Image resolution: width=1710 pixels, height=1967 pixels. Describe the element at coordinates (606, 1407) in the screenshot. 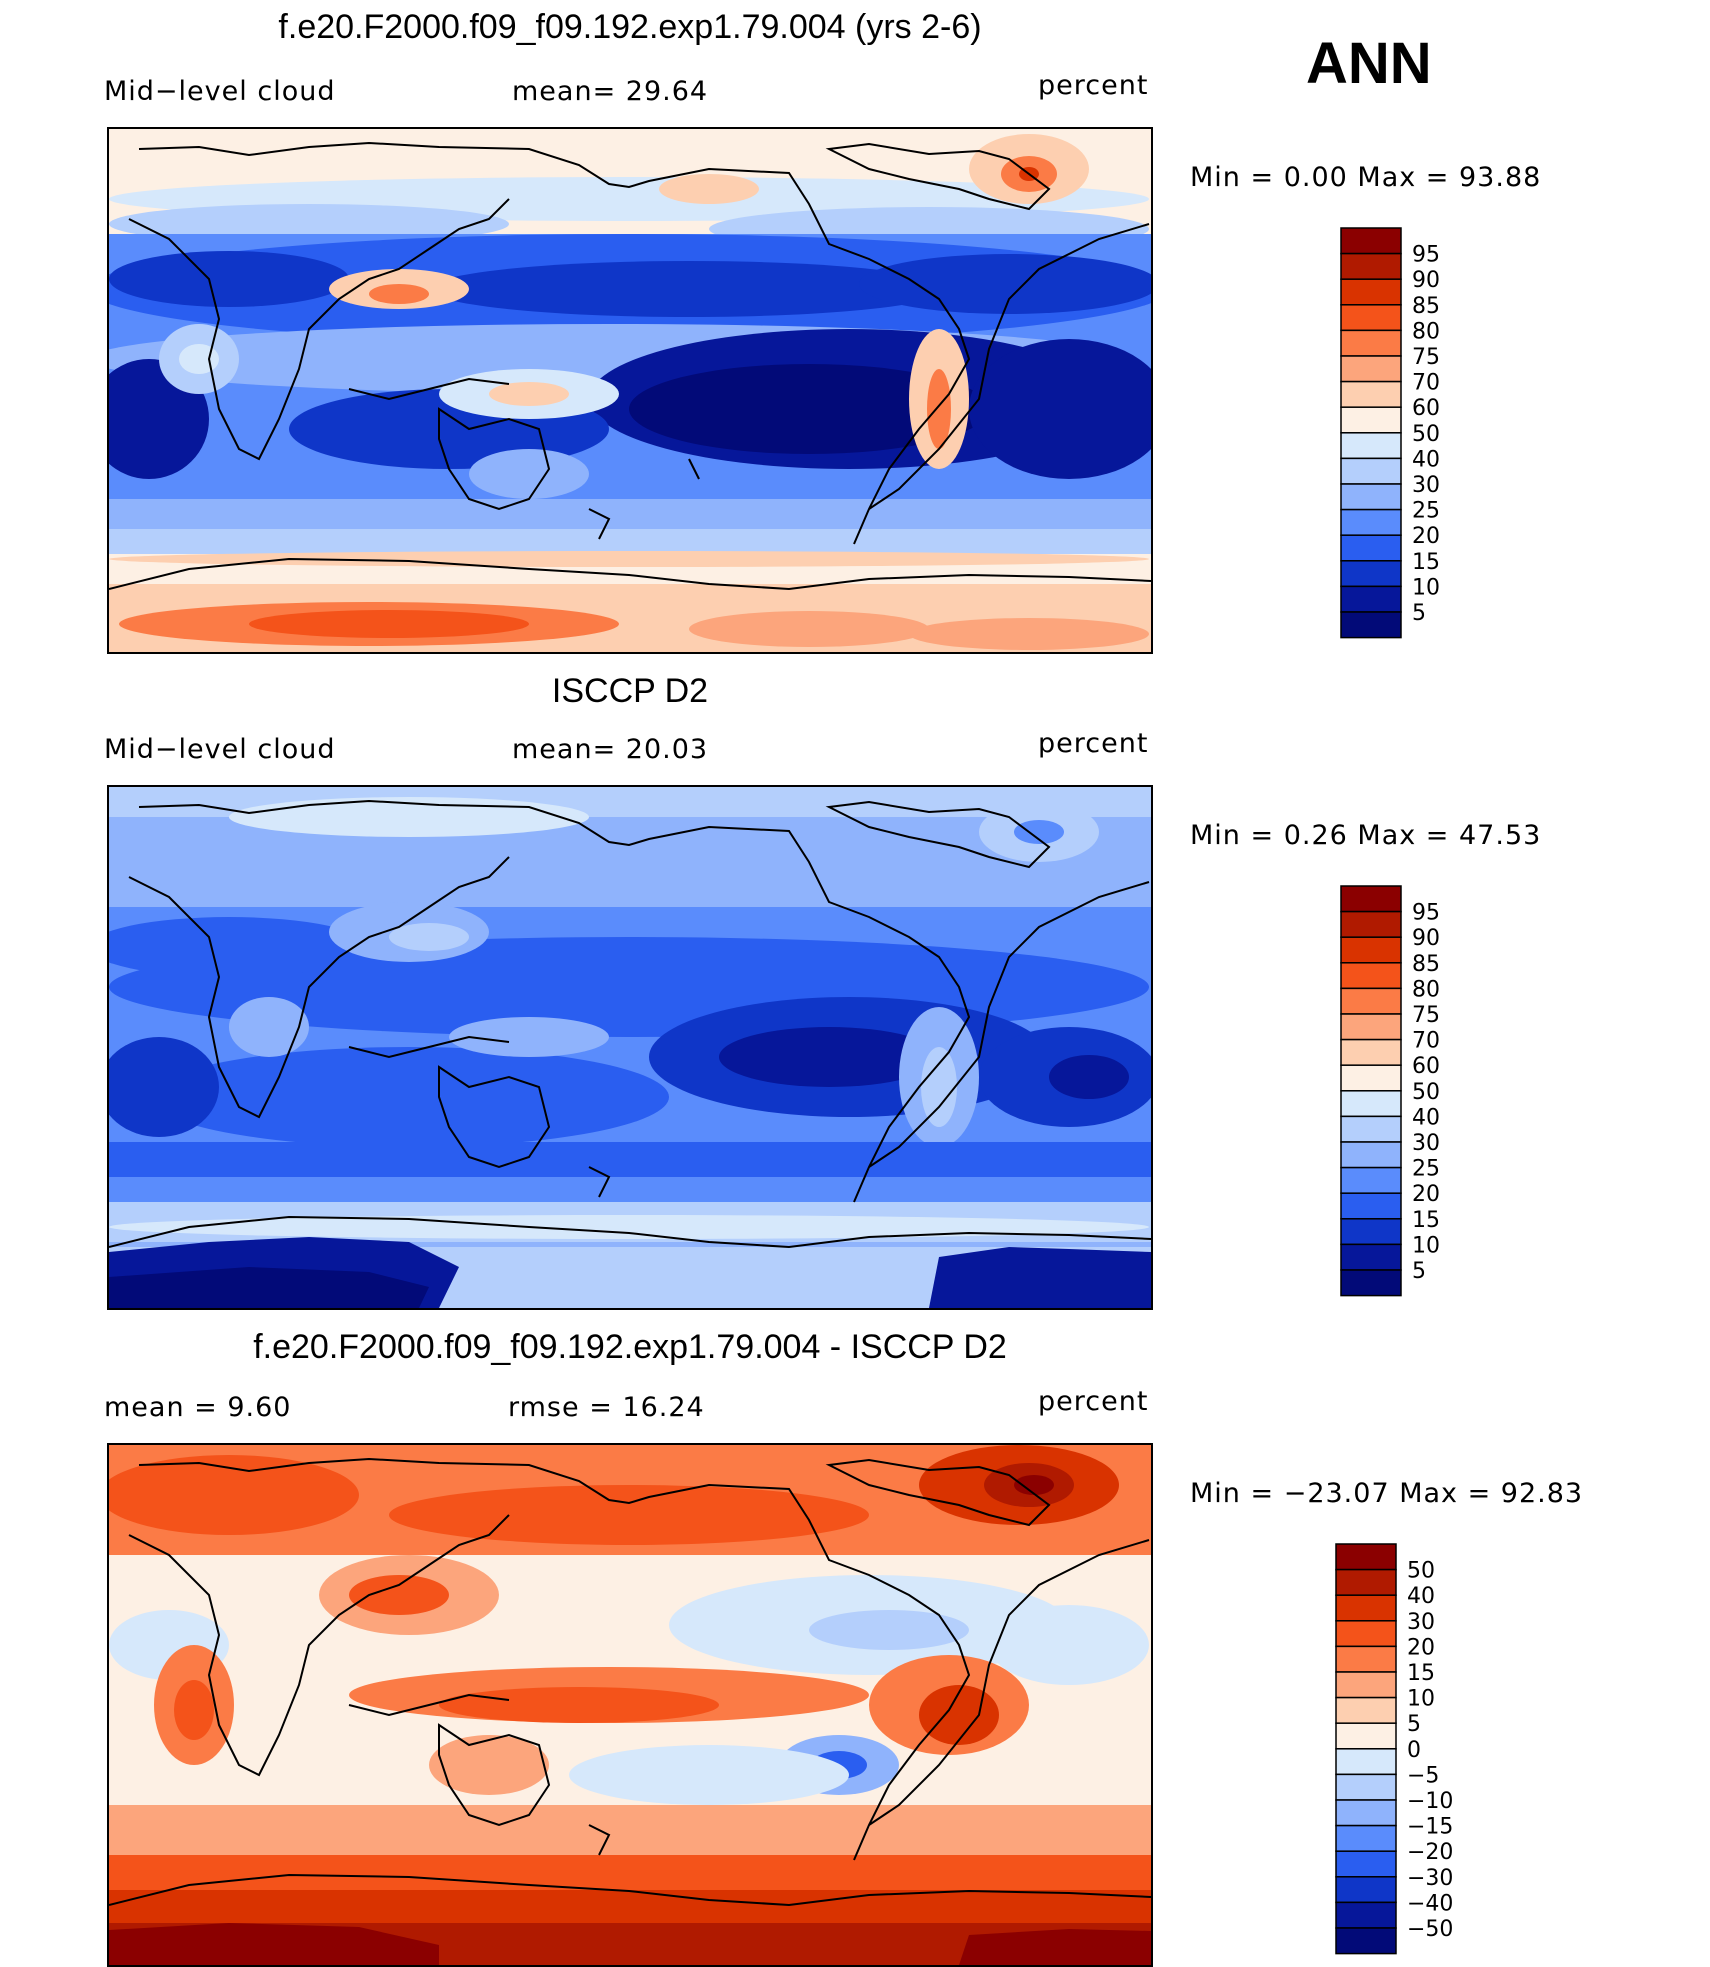

I see `panel3-rmse-label: rmse = 16.24` at that location.